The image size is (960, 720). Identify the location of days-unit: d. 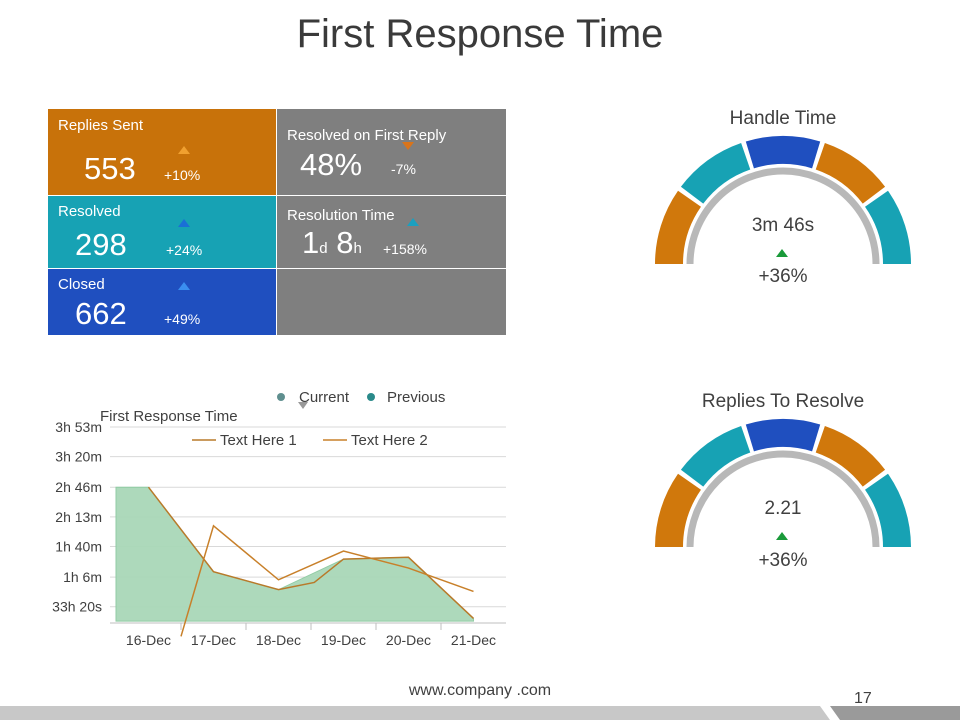
(323, 248).